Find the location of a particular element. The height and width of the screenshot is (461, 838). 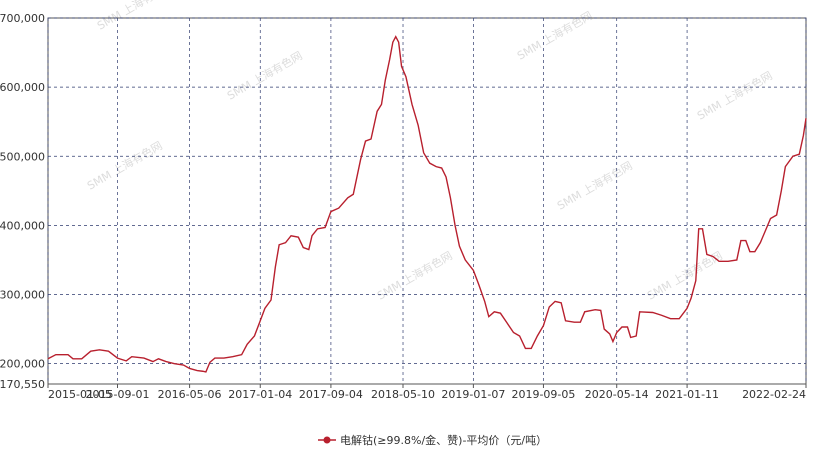

x-tick-label: 2015-09-01 is located at coordinates (118, 394).